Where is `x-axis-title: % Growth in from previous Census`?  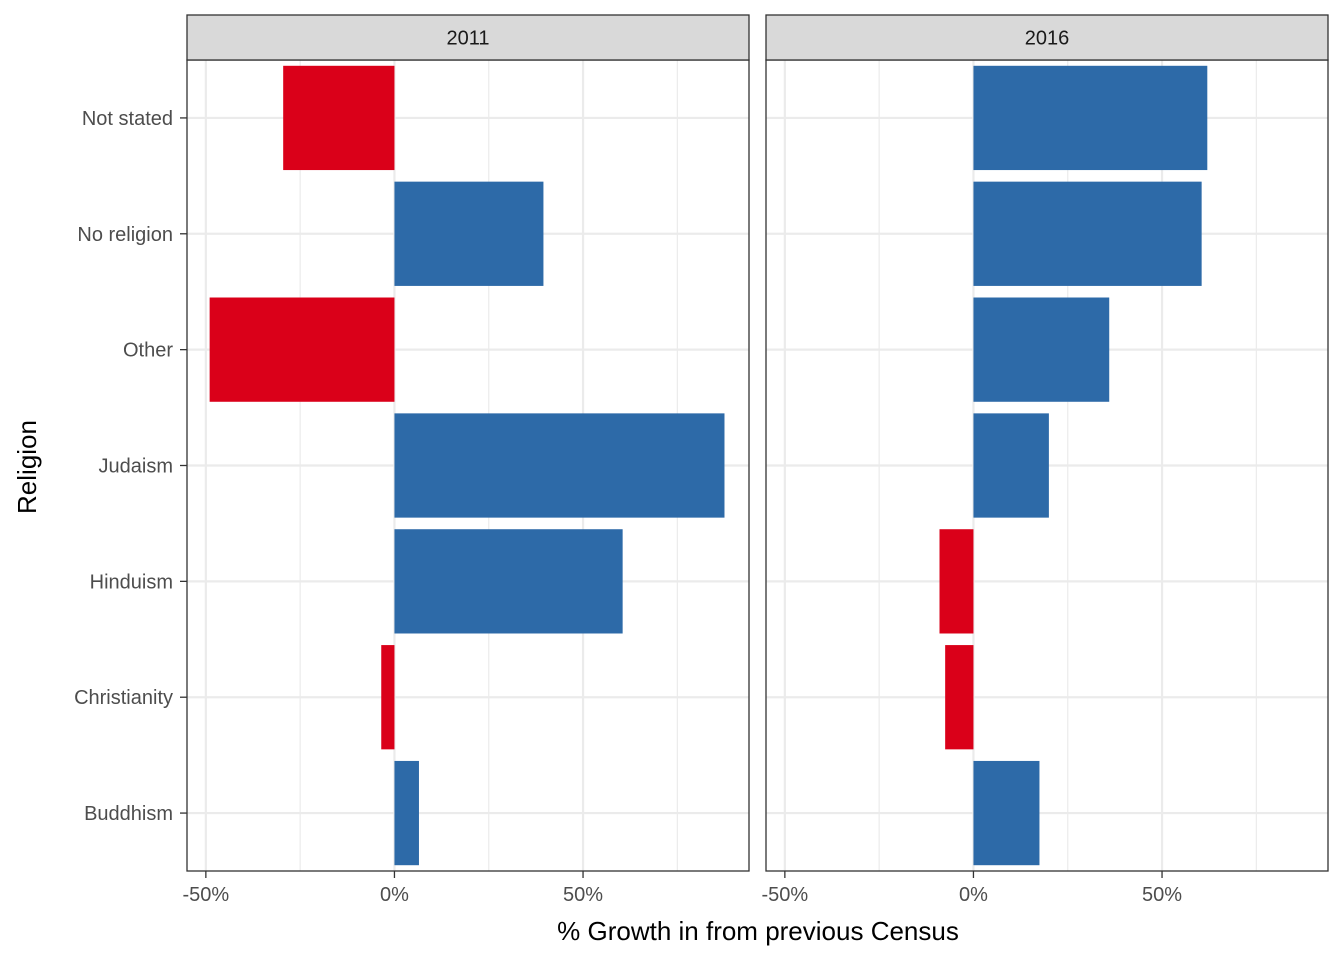 x-axis-title: % Growth in from previous Census is located at coordinates (758, 931).